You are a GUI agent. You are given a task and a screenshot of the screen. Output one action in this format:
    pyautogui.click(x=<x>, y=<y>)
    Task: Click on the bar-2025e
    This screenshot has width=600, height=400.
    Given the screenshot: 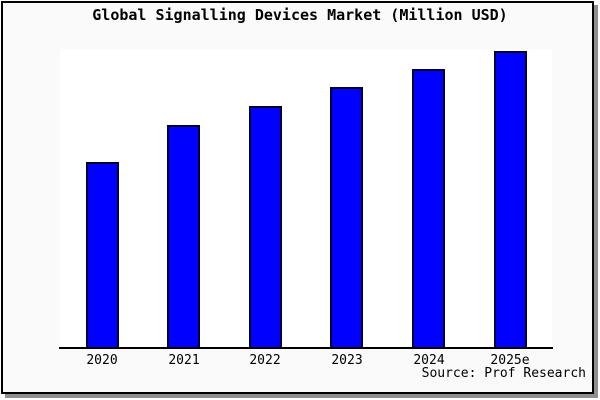 What is the action you would take?
    pyautogui.click(x=510, y=200)
    